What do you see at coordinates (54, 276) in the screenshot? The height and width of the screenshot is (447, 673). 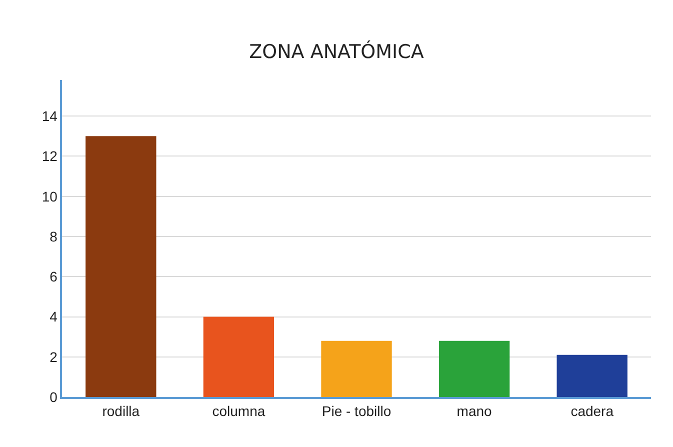 I see `y-tick-label: 6` at bounding box center [54, 276].